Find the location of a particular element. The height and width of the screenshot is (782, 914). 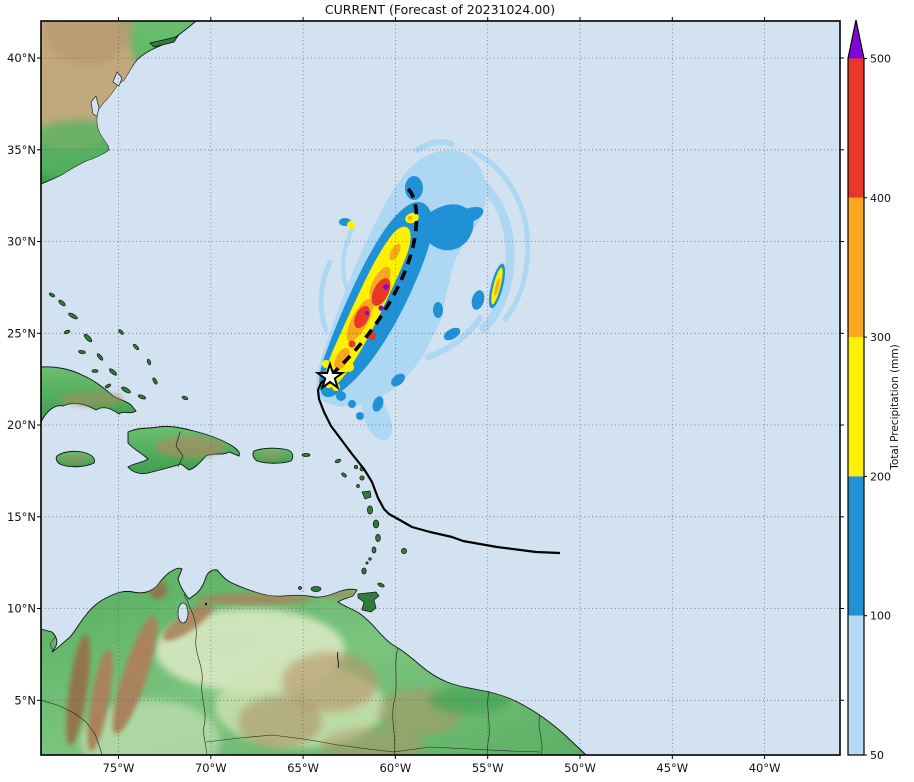

colorbar-tick-label: 200 is located at coordinates (880, 476).